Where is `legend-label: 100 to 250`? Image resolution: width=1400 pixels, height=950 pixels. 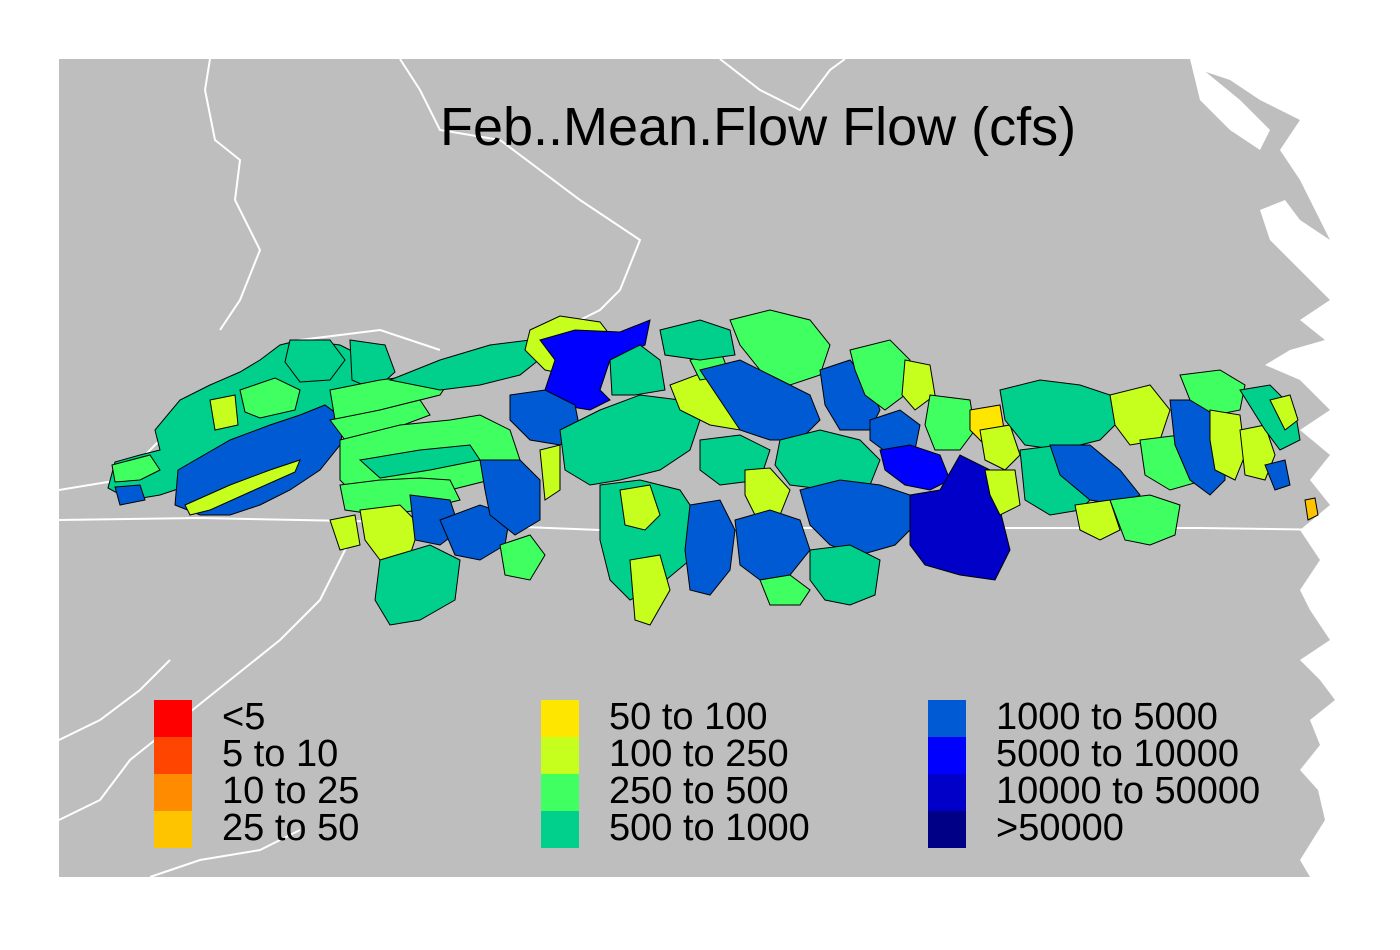 legend-label: 100 to 250 is located at coordinates (699, 754).